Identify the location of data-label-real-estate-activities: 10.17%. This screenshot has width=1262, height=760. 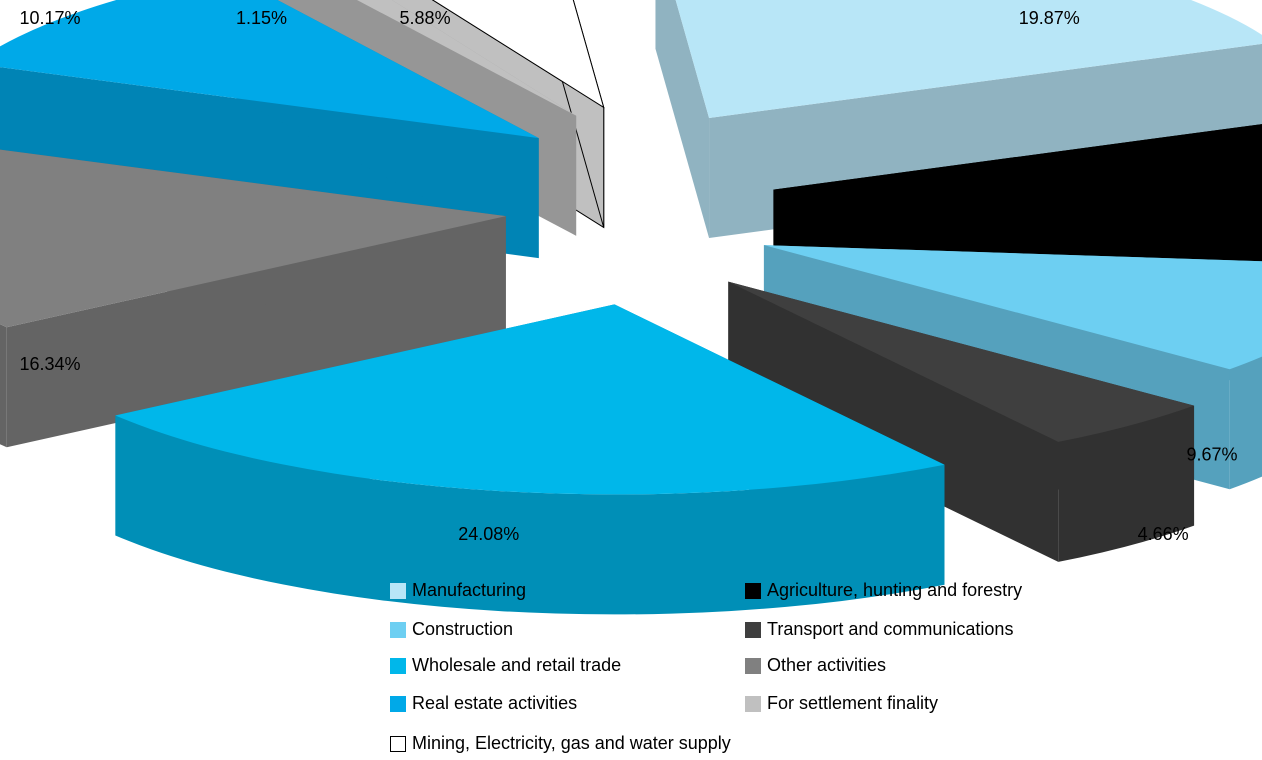
(49, 18).